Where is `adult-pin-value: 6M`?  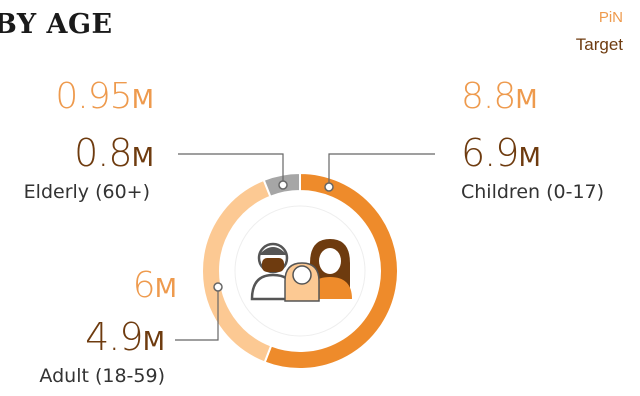 adult-pin-value: 6M is located at coordinates (154, 285).